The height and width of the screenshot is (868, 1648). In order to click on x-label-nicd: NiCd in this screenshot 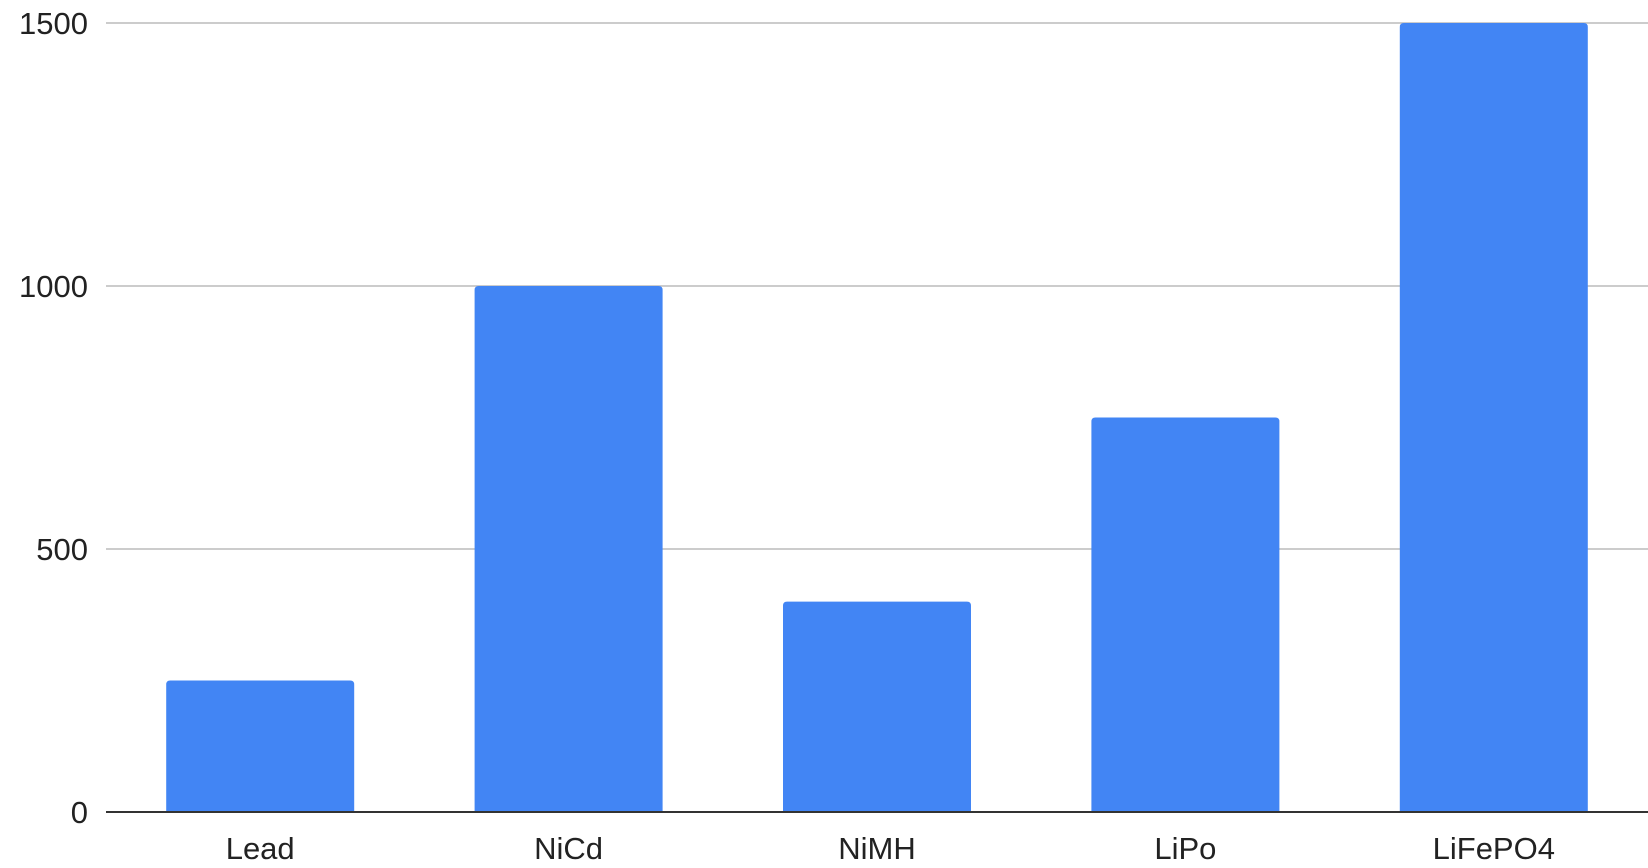, I will do `click(568, 848)`.